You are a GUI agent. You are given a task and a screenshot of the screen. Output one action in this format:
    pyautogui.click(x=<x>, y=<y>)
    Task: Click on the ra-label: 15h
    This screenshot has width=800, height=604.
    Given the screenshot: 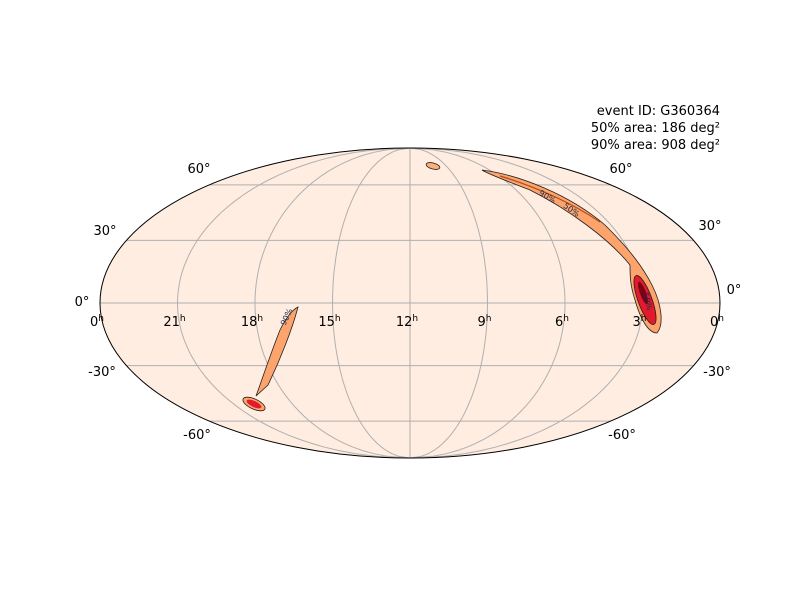 What is the action you would take?
    pyautogui.click(x=329, y=322)
    